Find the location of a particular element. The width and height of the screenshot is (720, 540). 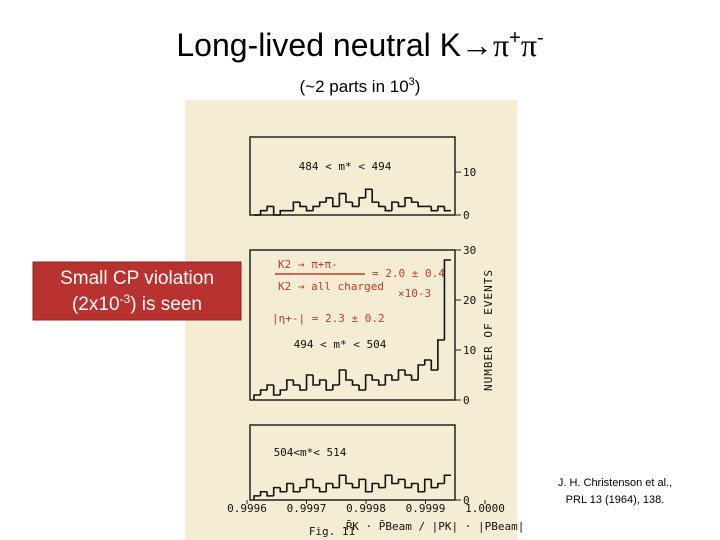

x-tick-label: 0.9998 is located at coordinates (366, 508).